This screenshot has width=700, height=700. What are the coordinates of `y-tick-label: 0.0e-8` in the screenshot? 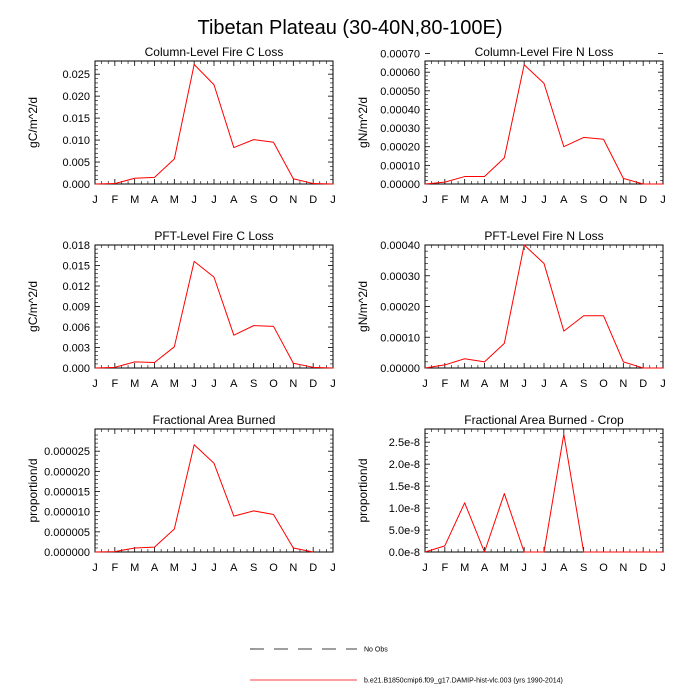 It's located at (404, 553).